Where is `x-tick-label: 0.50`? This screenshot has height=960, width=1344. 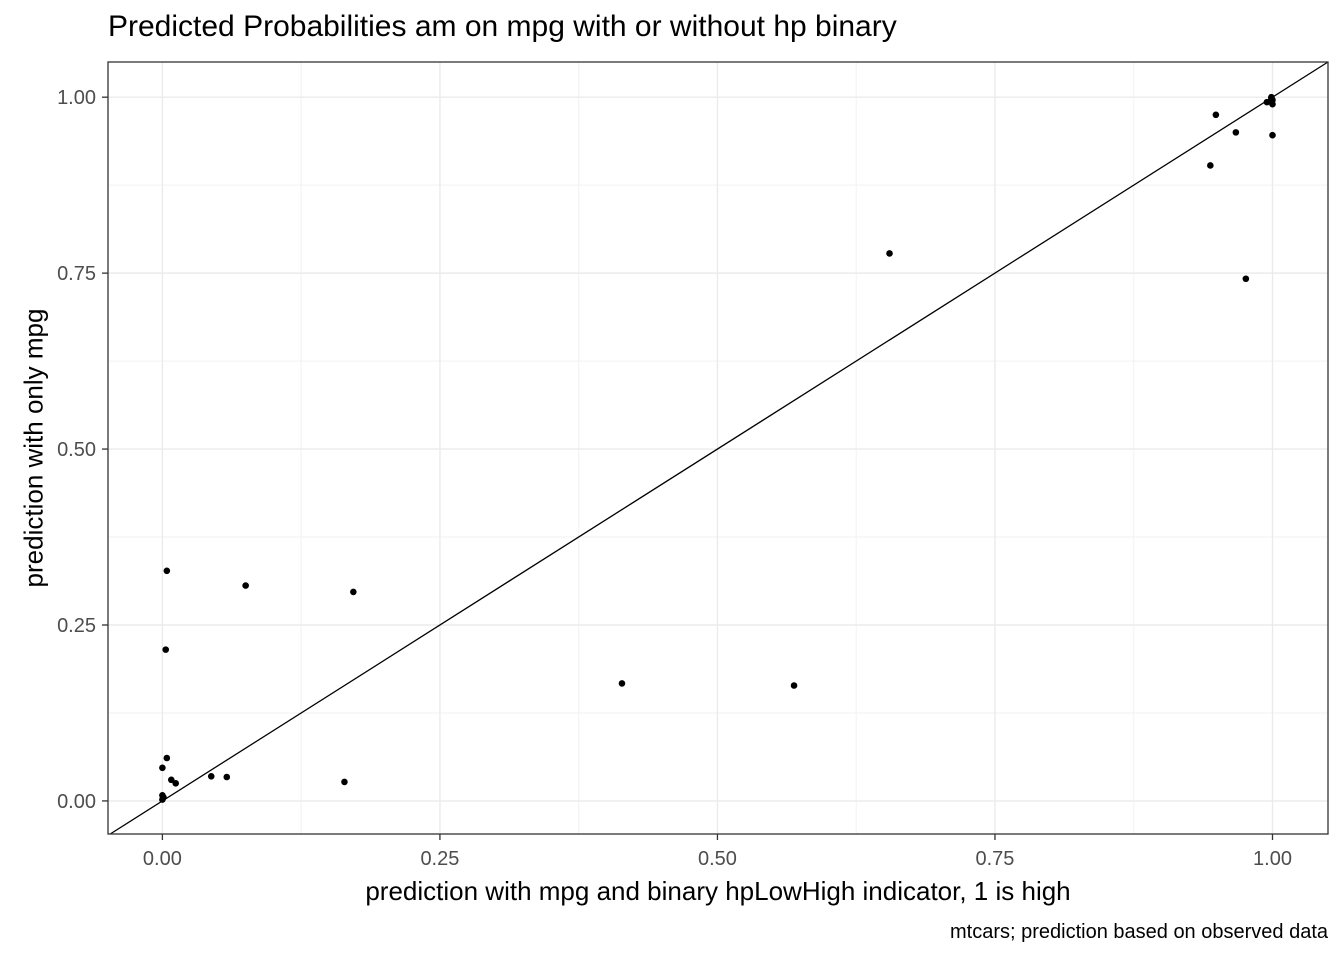 x-tick-label: 0.50 is located at coordinates (717, 859).